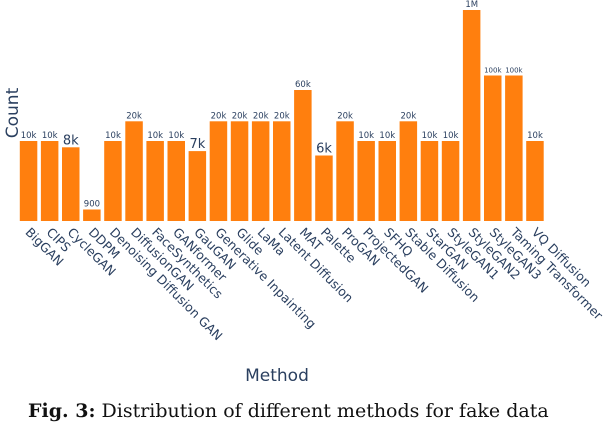 The image size is (614, 422). What do you see at coordinates (366, 181) in the screenshot?
I see `bar-projectedgan` at bounding box center [366, 181].